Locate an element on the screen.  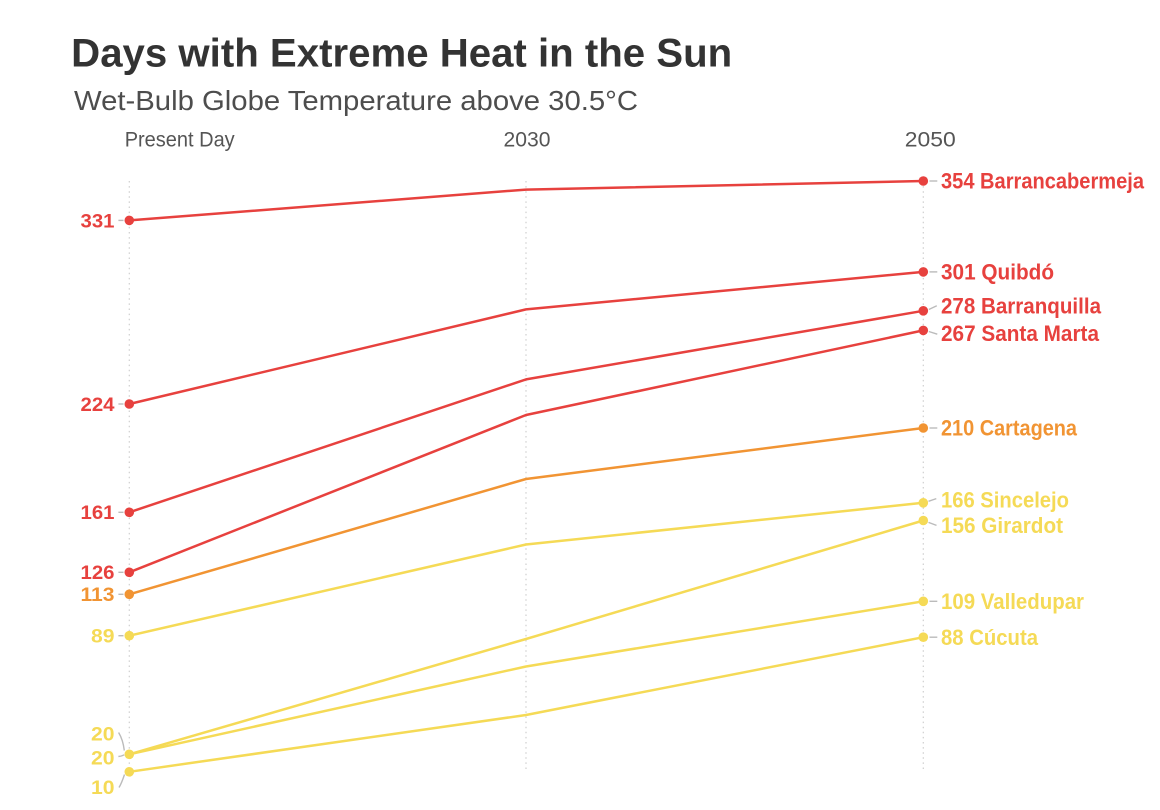
svg-text: 354 Barrancabermeja is located at coordinates (1043, 181).